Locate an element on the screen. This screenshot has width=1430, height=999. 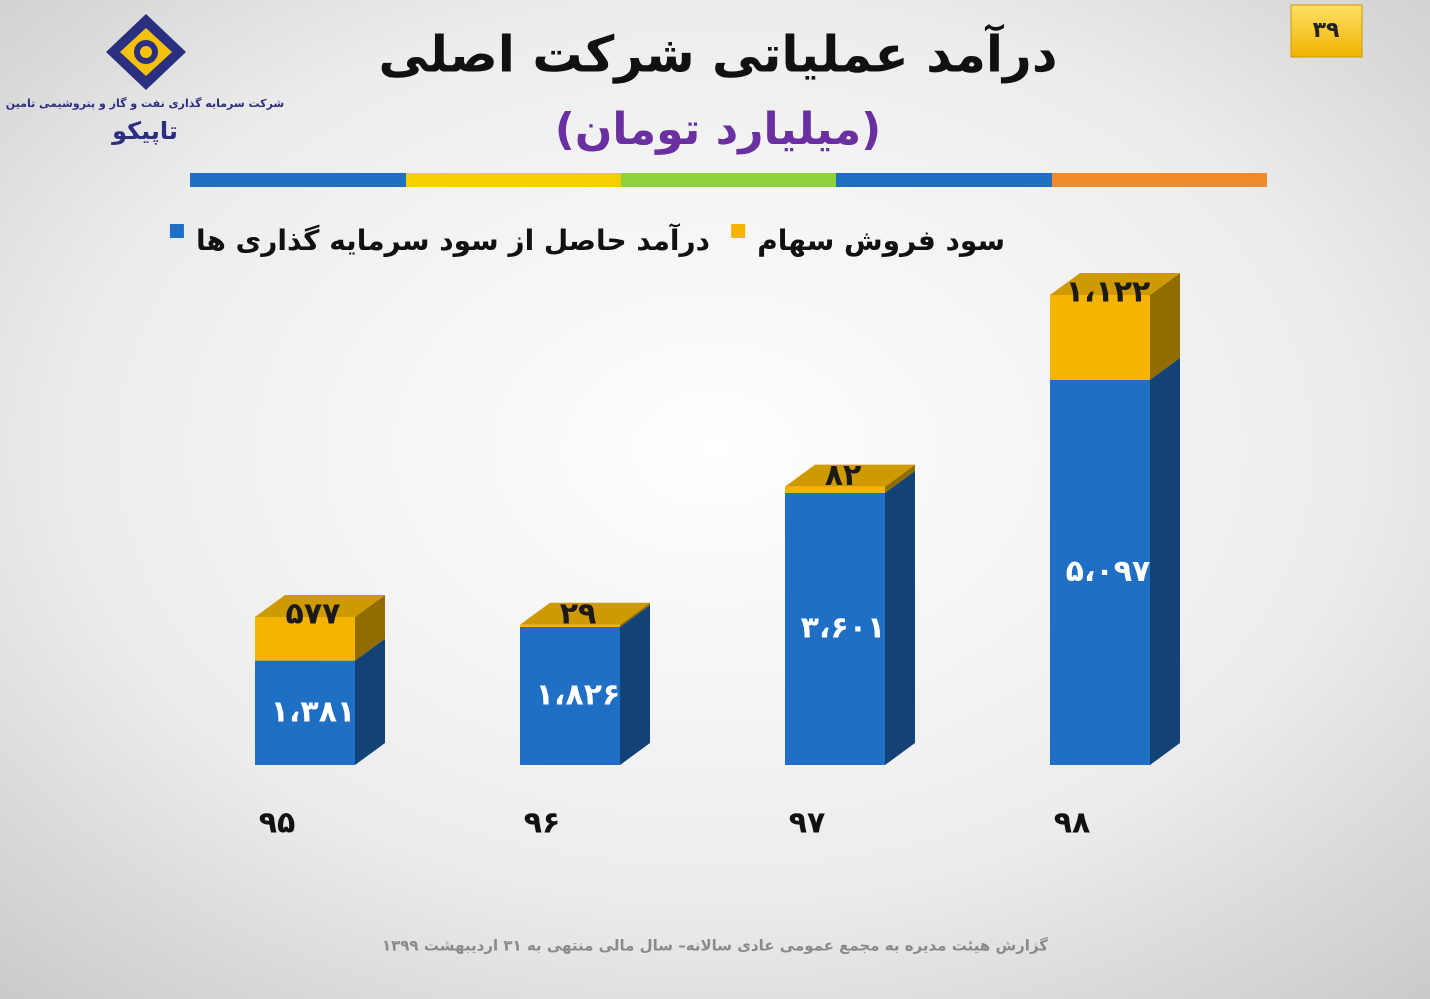
x-tick-label: ۹۸ is located at coordinates (1072, 823).